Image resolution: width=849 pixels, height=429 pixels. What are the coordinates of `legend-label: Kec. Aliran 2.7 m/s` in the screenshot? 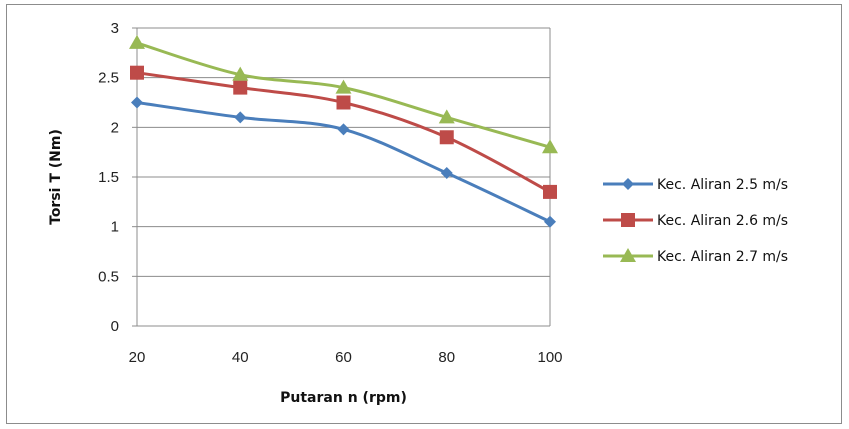 It's located at (722, 257).